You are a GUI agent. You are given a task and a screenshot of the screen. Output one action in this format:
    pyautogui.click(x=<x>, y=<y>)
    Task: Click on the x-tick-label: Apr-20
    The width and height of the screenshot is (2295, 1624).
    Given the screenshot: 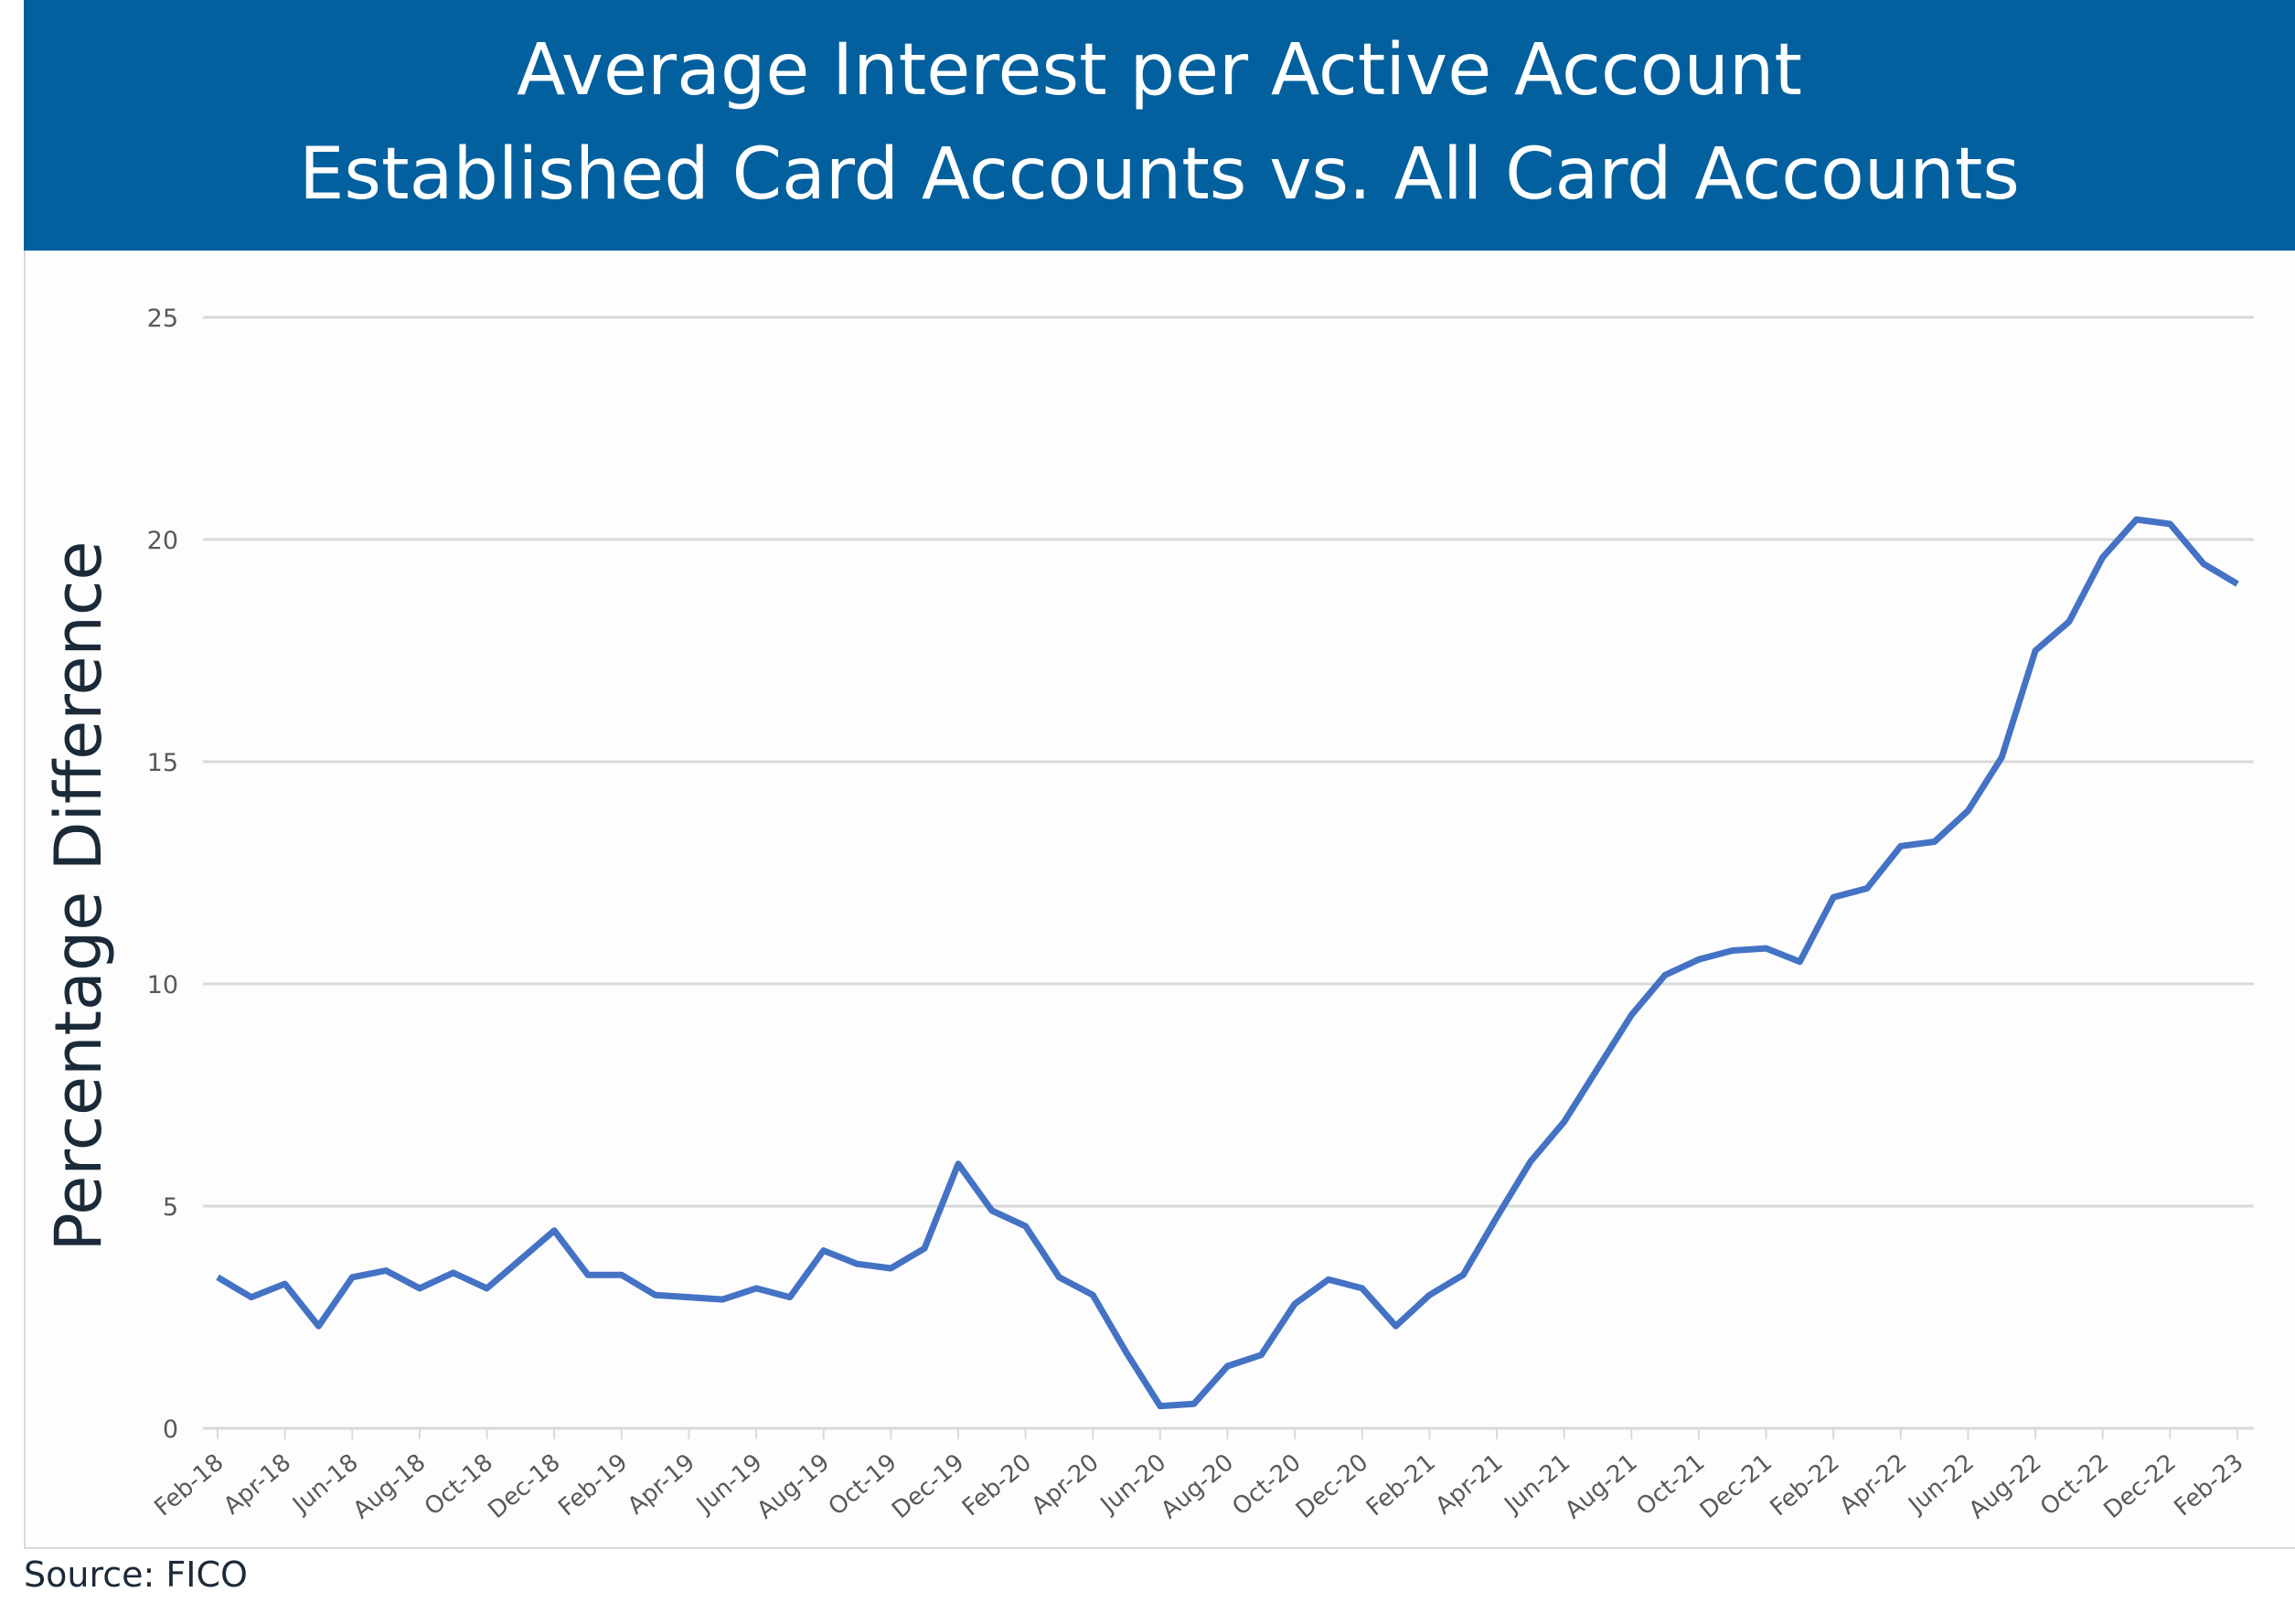 What is the action you would take?
    pyautogui.click(x=1066, y=1484)
    